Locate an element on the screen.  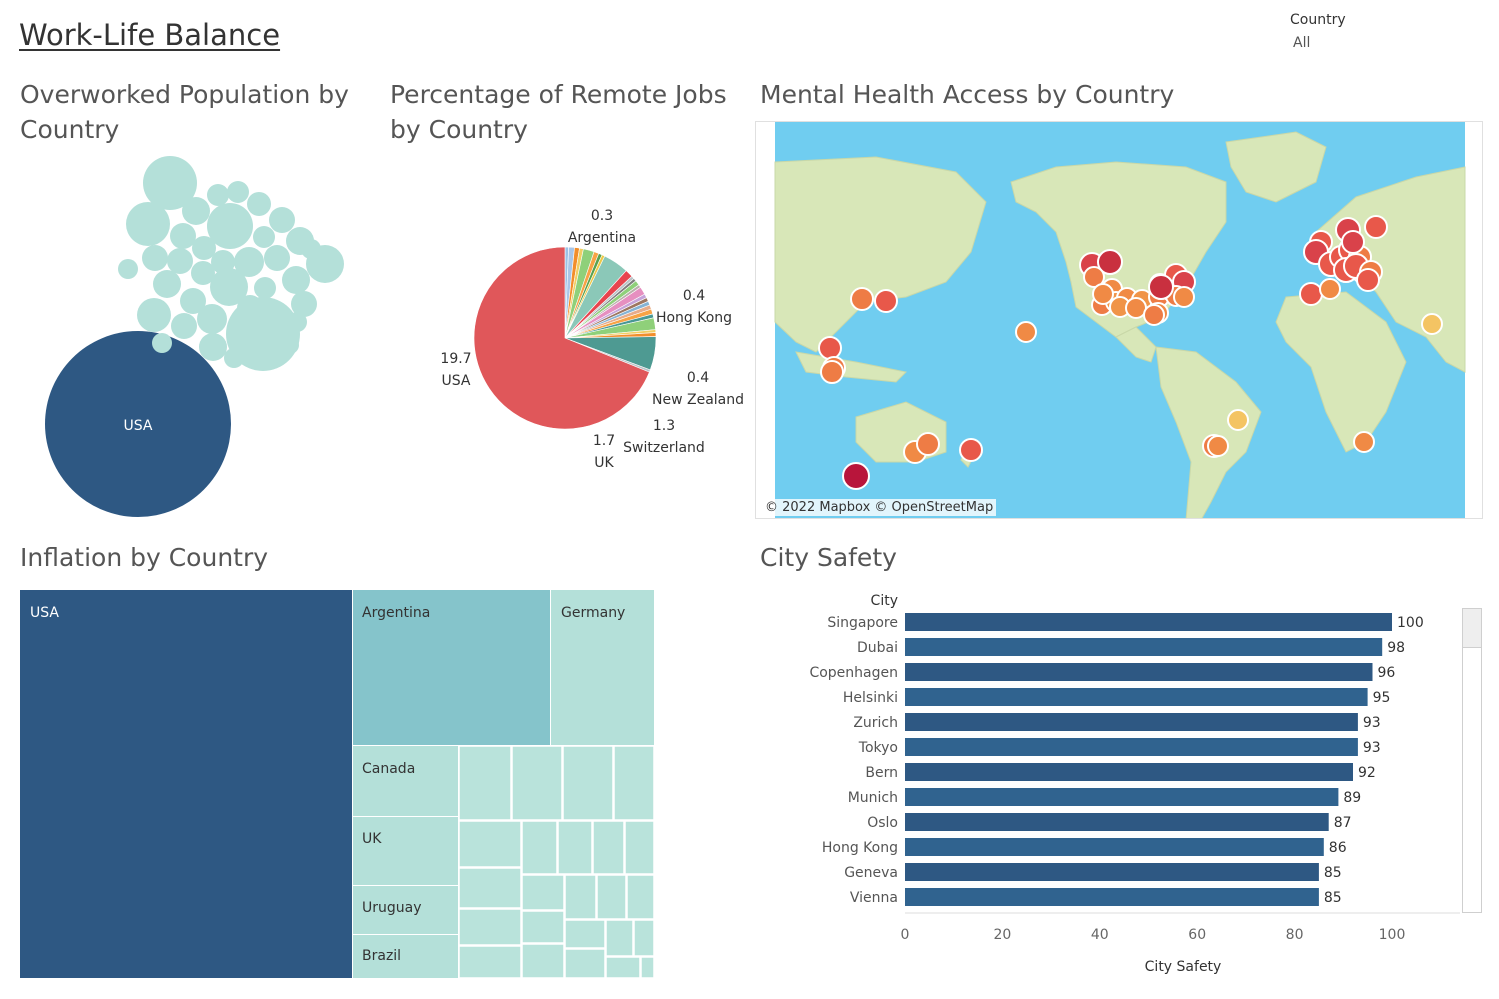
scrollbar-thumb is located at coordinates (1472, 628).